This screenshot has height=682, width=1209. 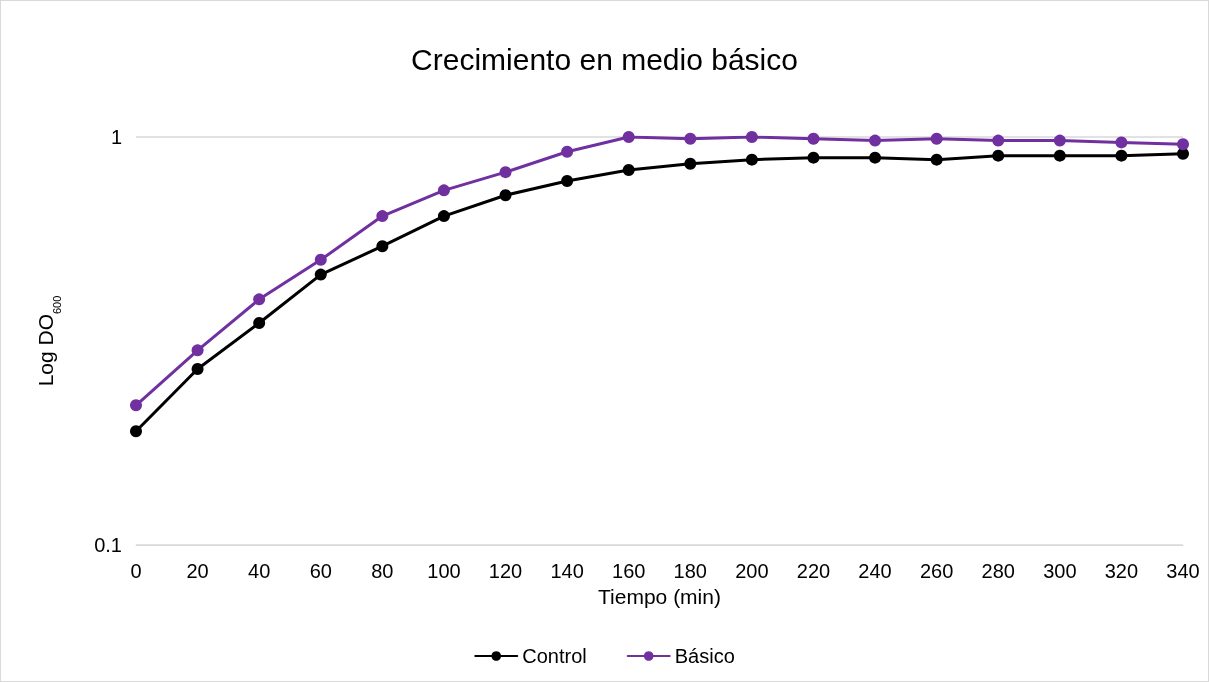 I want to click on x-tick-label: 40, so click(x=259, y=571).